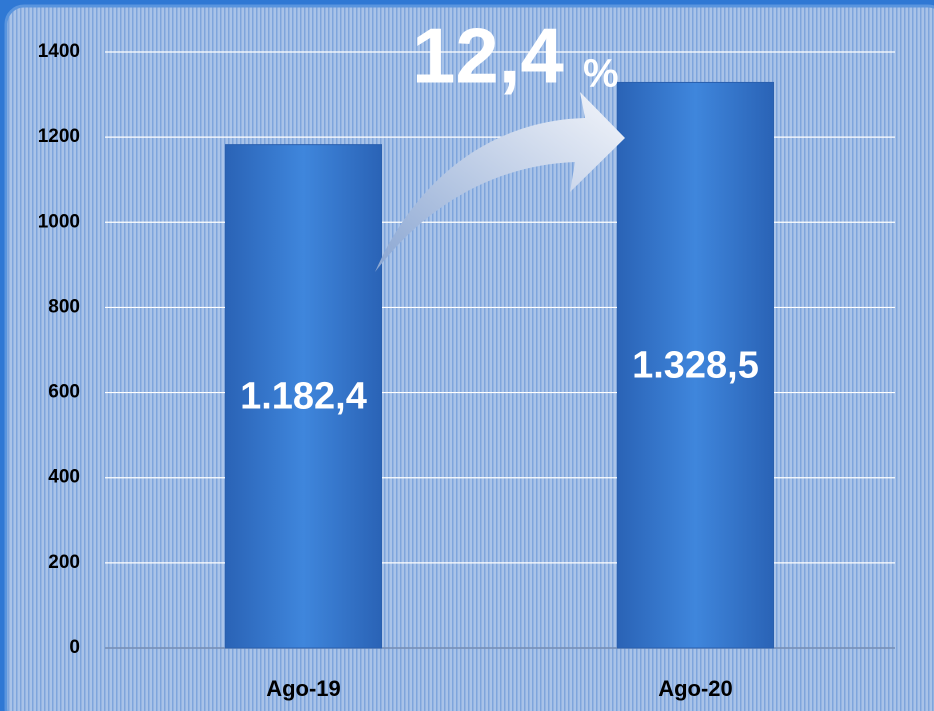  What do you see at coordinates (695, 688) in the screenshot?
I see `x-tick-label: Ago-20` at bounding box center [695, 688].